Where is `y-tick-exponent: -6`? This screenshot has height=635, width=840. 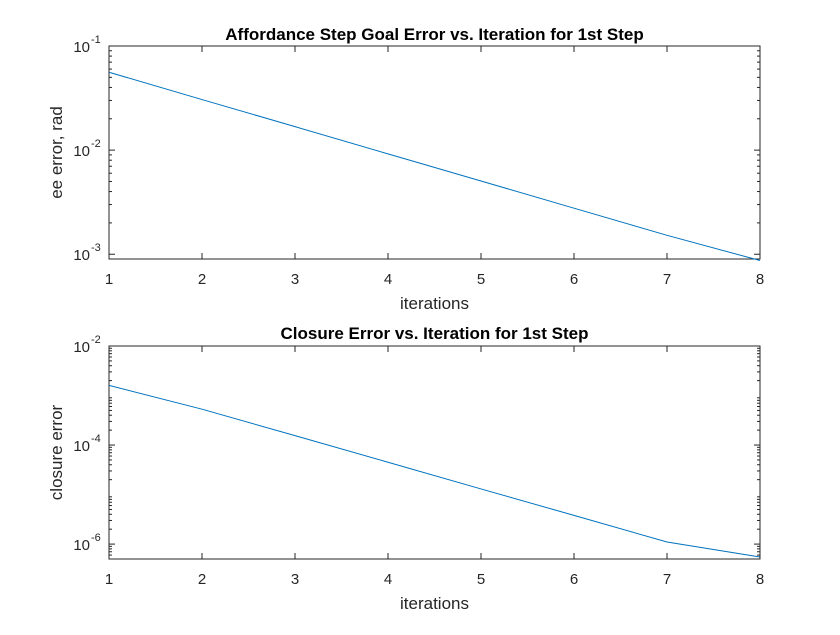 y-tick-exponent: -6 is located at coordinates (96, 538).